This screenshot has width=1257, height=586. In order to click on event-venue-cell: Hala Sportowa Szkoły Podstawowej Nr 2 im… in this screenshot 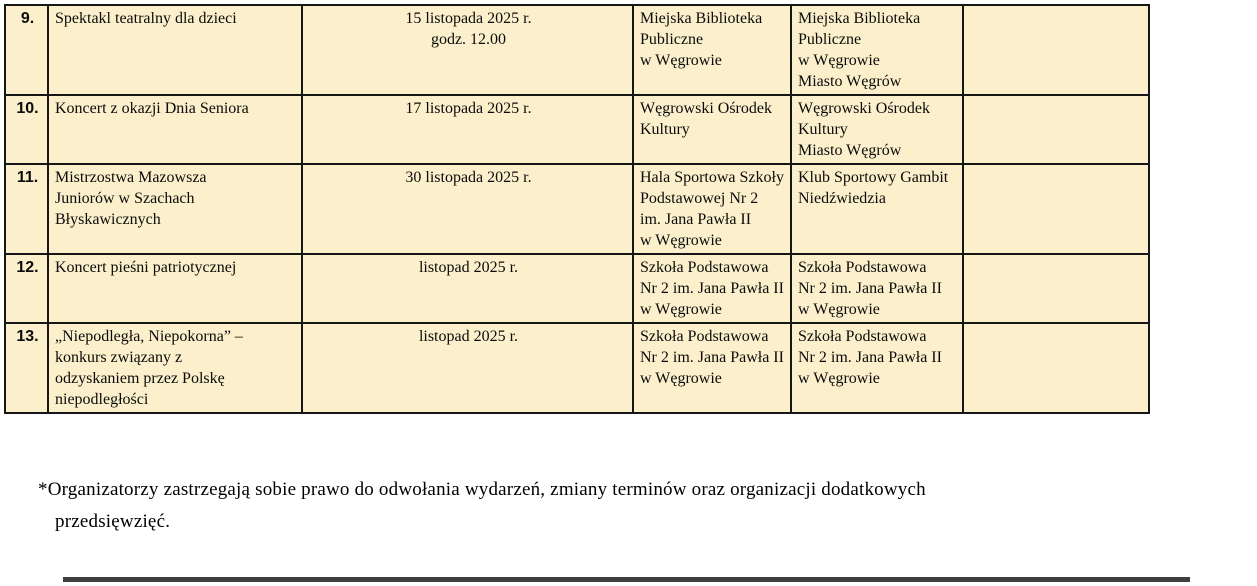, I will do `click(712, 209)`.